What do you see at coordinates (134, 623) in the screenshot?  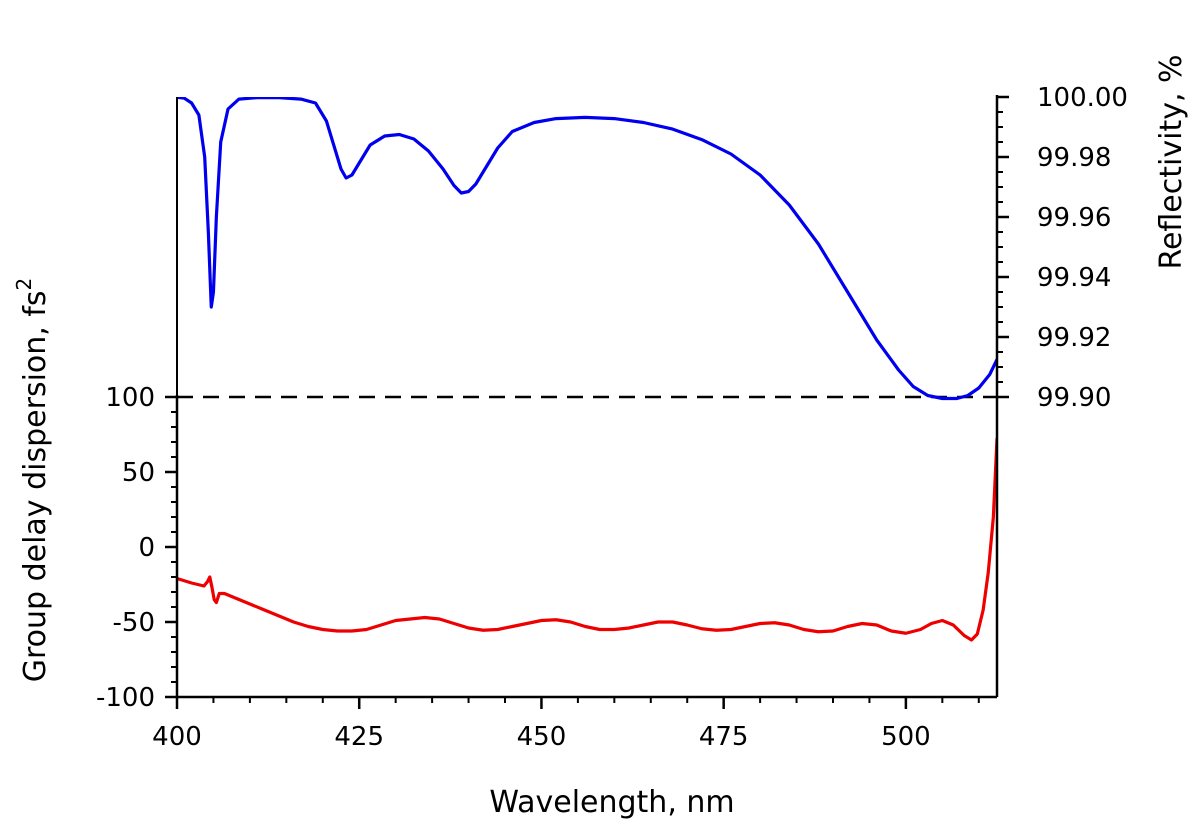 I see `left-tick-label: -50` at bounding box center [134, 623].